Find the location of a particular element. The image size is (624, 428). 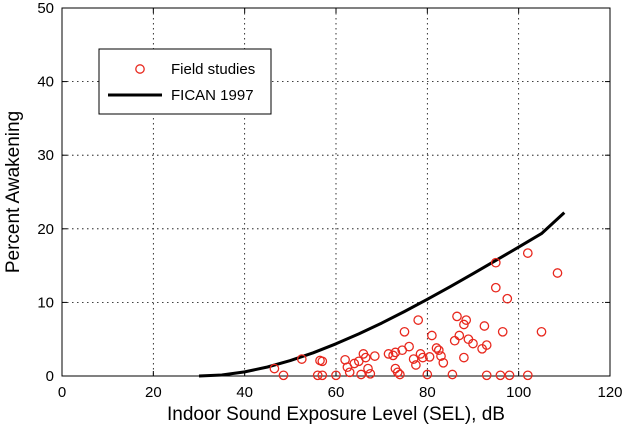

x-tick-label: 0 is located at coordinates (62, 392).